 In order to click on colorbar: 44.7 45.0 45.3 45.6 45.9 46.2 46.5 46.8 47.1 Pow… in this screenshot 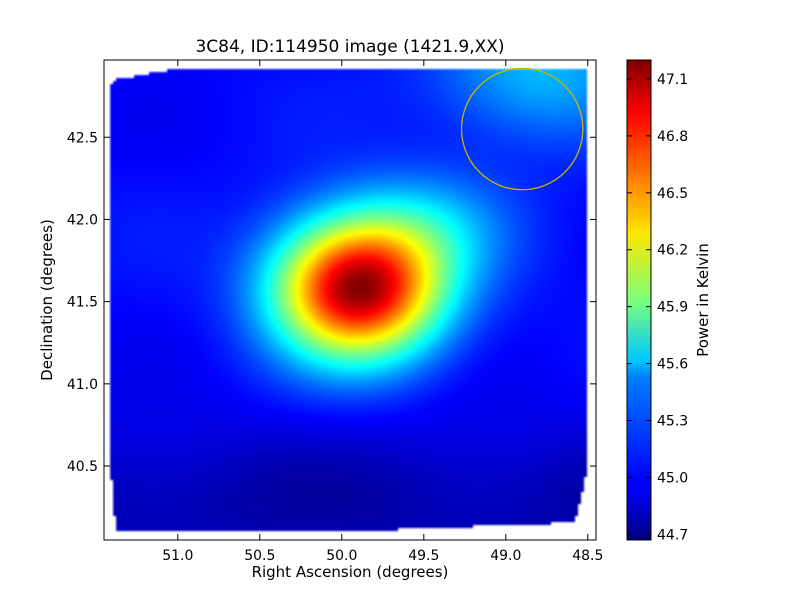, I will do `click(669, 301)`.